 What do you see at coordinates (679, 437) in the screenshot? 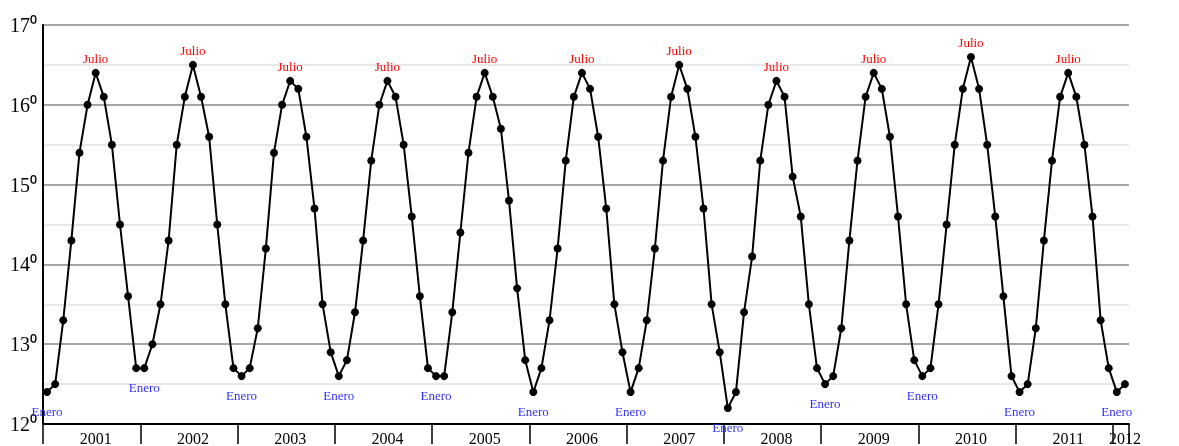
I see `x-tick-label: 2007` at bounding box center [679, 437].